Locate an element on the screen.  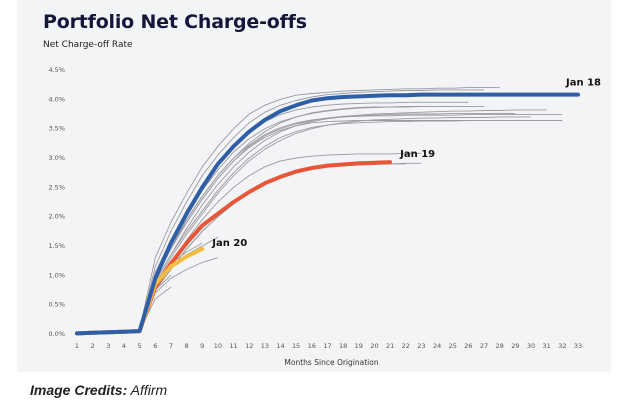
x-tick-label: 2 is located at coordinates (93, 346).